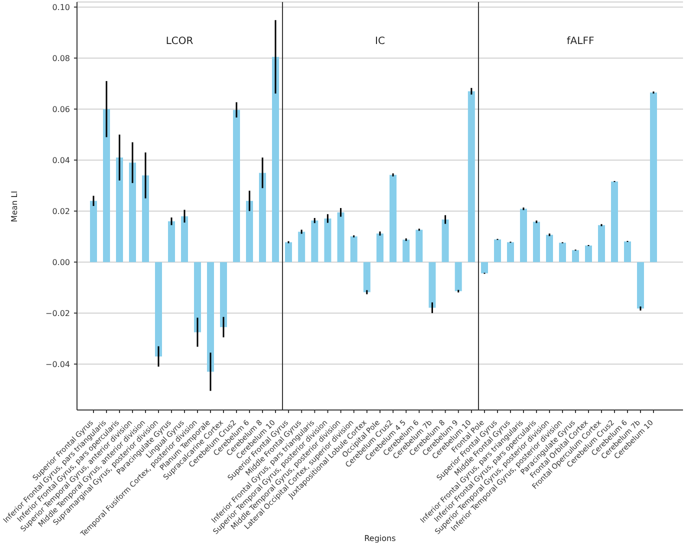  What do you see at coordinates (61, 7) in the screenshot?
I see `y-tick-label: 0.10` at bounding box center [61, 7].